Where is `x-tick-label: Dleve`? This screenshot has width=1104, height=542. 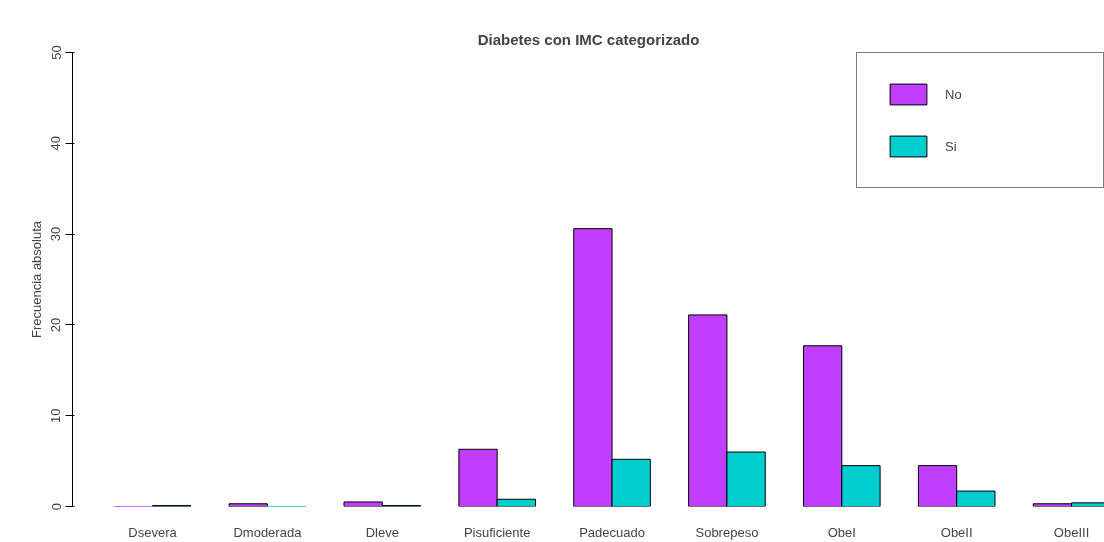
x-tick-label: Dleve is located at coordinates (382, 532).